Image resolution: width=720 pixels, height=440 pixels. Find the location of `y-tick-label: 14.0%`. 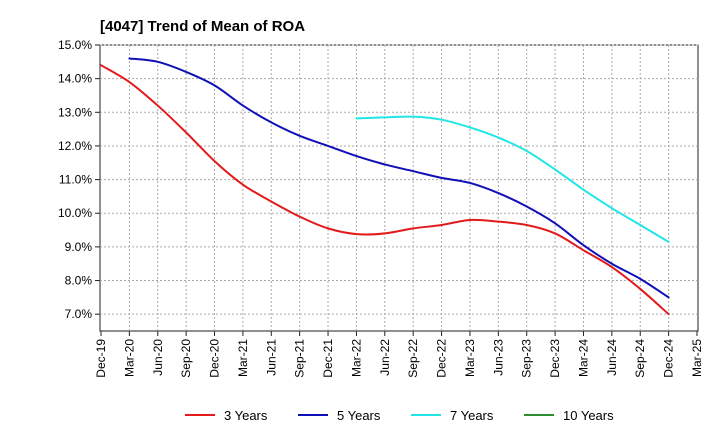

y-tick-label: 14.0% is located at coordinates (75, 79).